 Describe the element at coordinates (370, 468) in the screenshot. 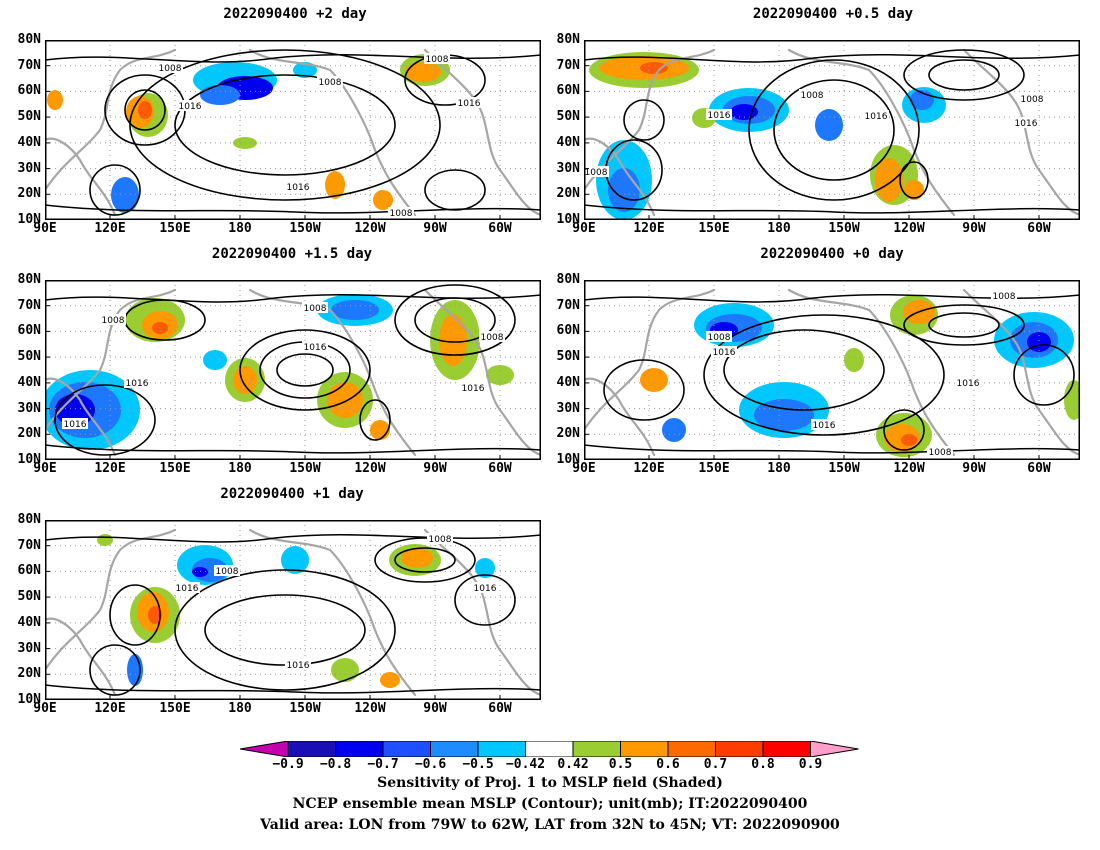

I see `lon-tick-label: 120W` at that location.